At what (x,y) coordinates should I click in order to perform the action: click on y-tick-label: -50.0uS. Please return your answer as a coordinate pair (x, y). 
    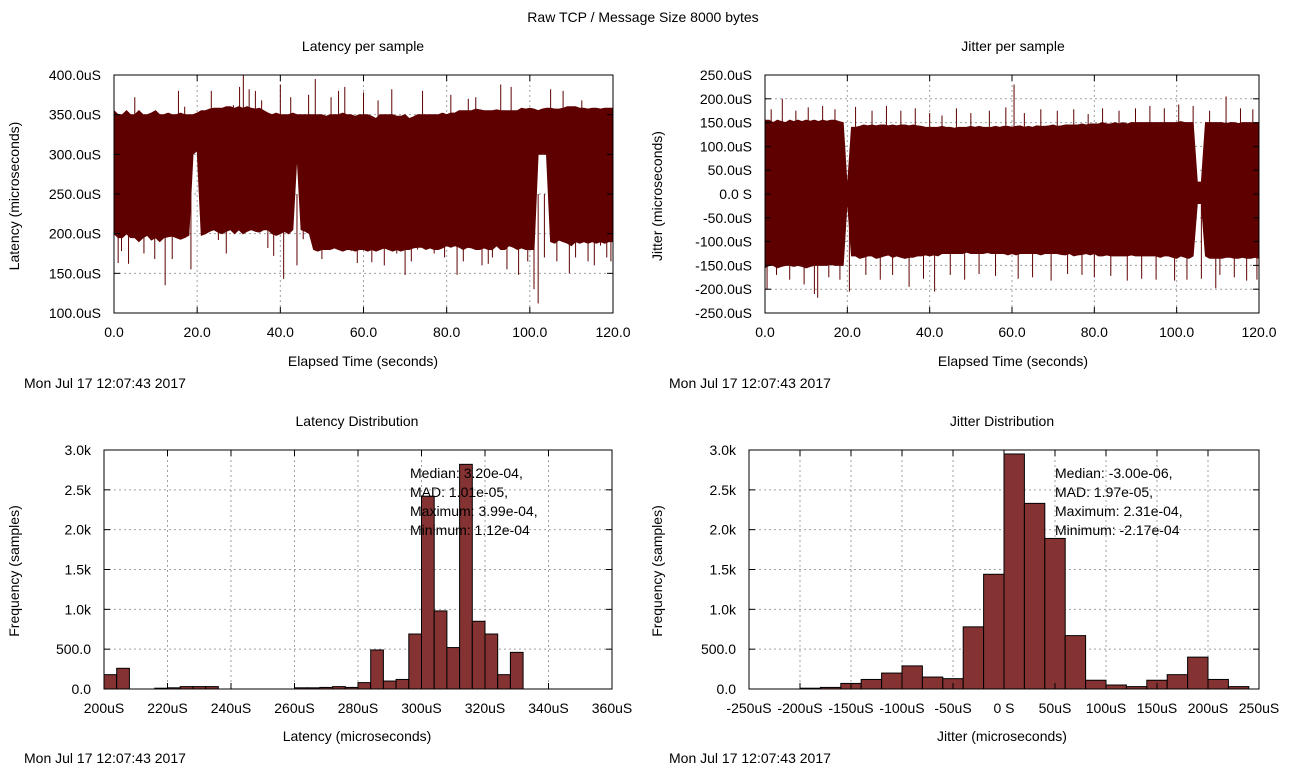
    Looking at the image, I should click on (727, 218).